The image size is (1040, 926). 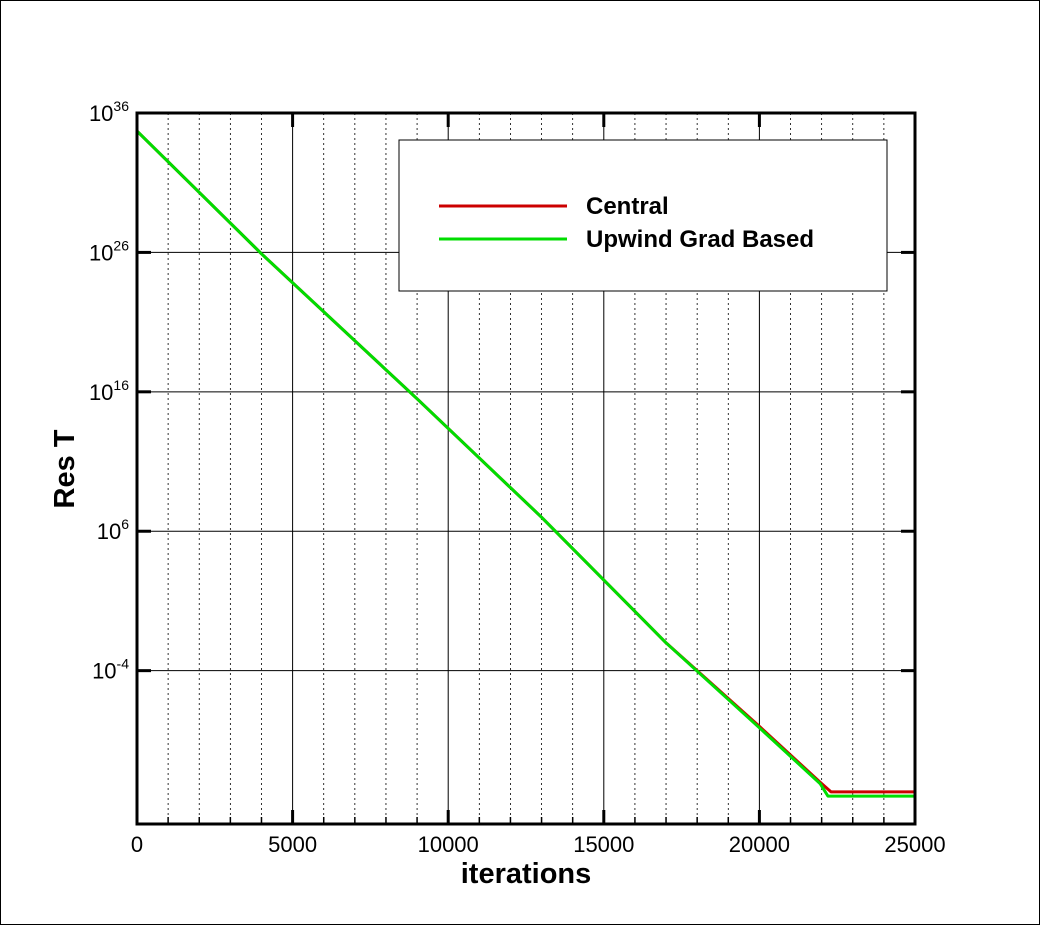 What do you see at coordinates (110, 670) in the screenshot?
I see `y-tick-label: 10⁻⁴` at bounding box center [110, 670].